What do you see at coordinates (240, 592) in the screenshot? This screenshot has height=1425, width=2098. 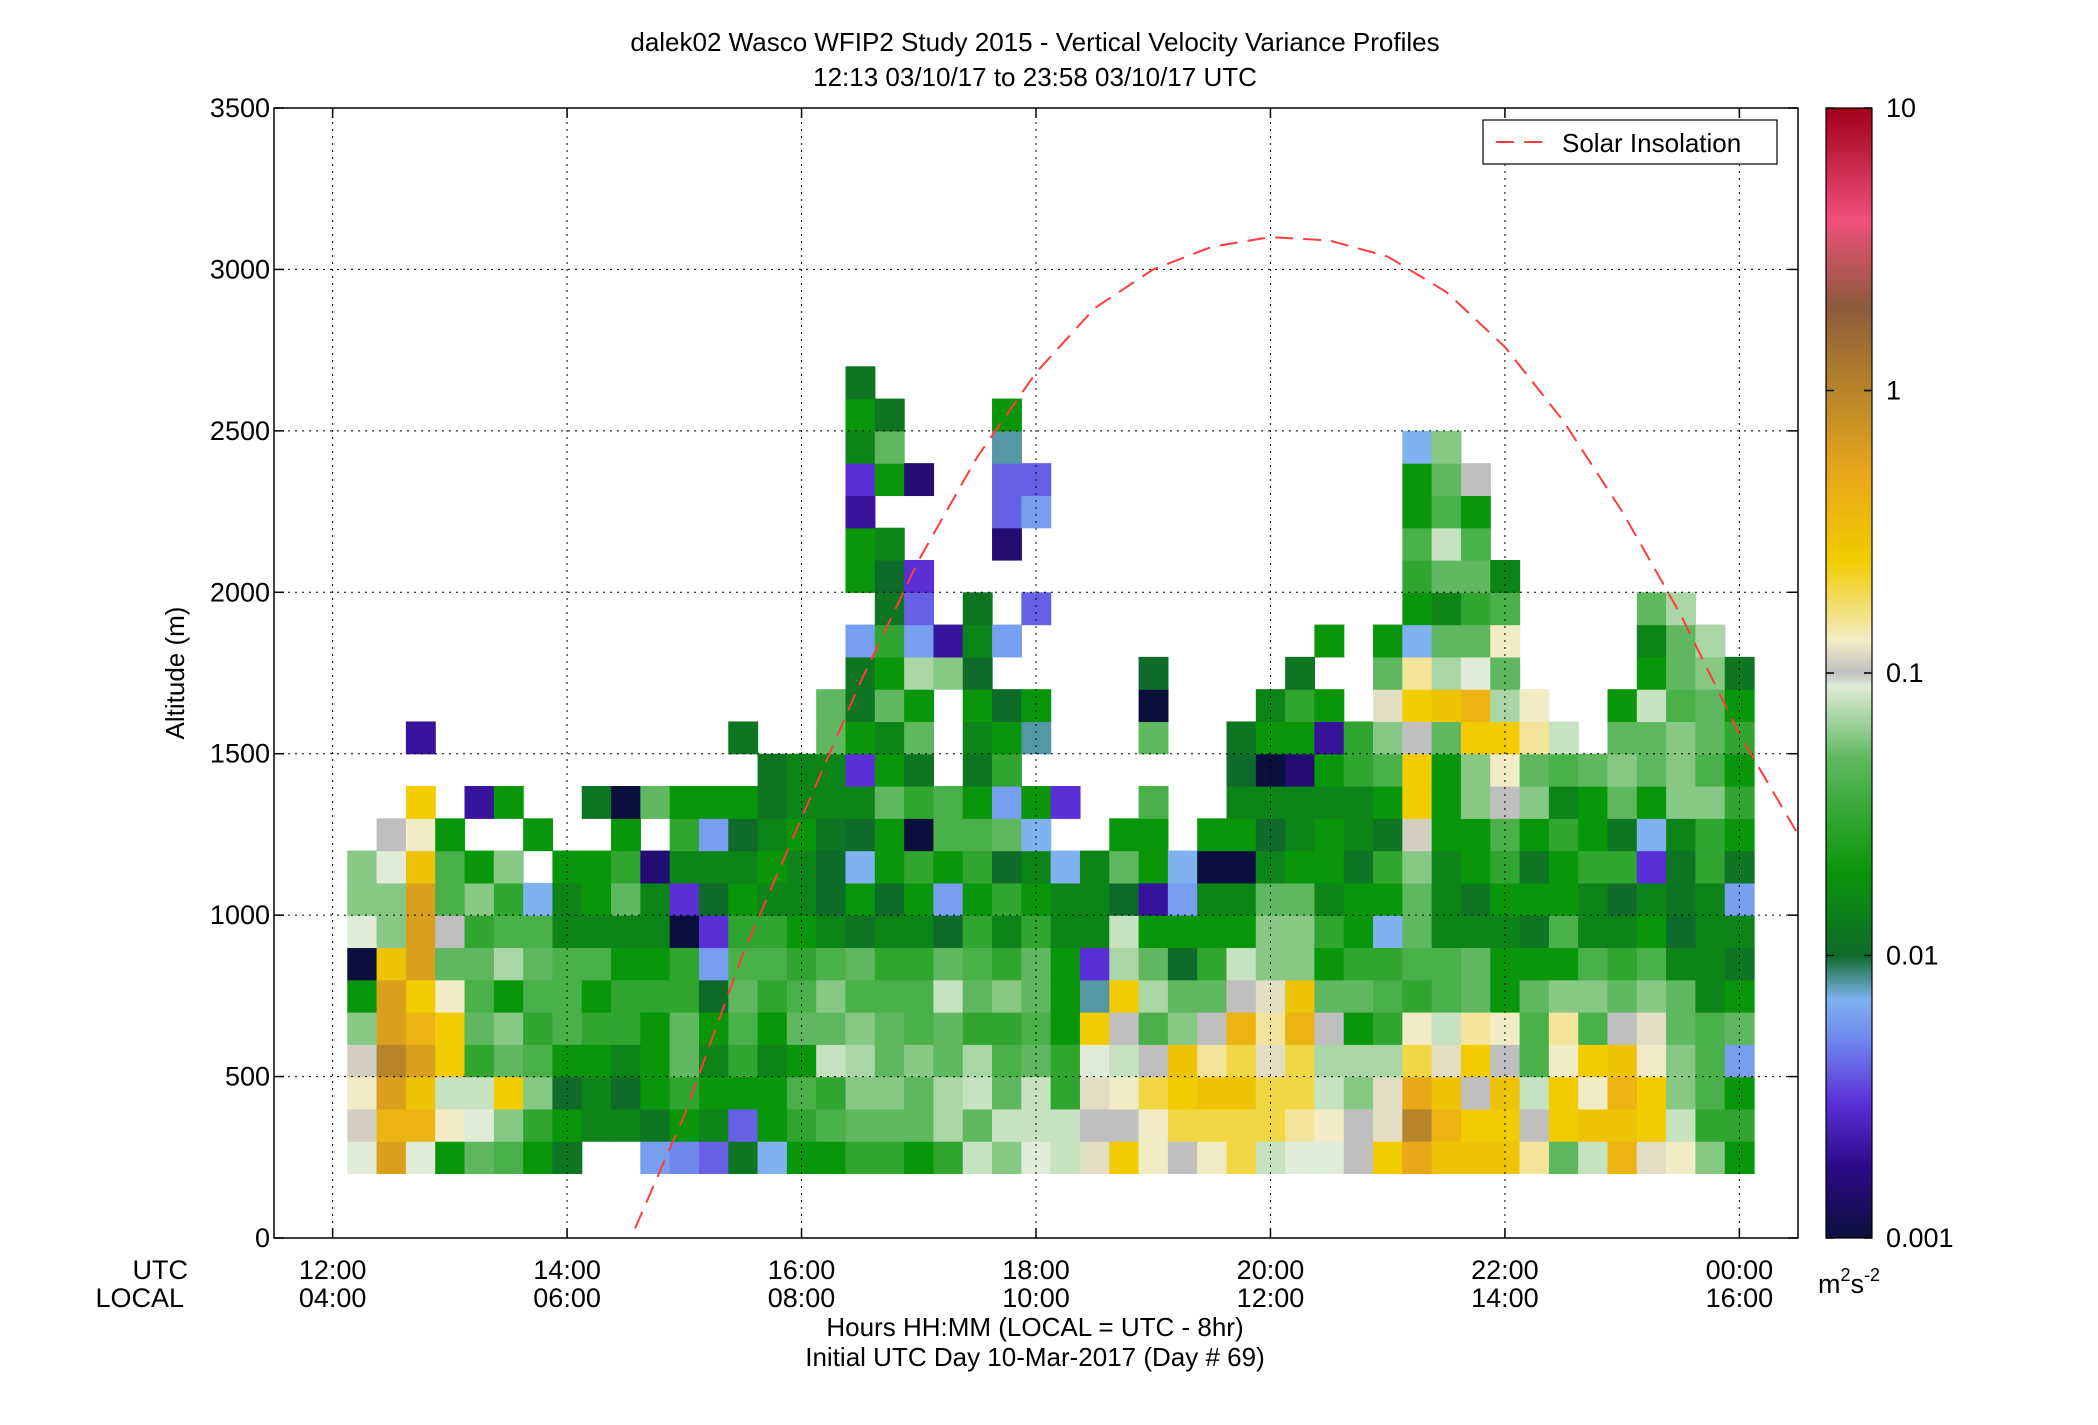 I see `y-tick-label: 2000` at bounding box center [240, 592].